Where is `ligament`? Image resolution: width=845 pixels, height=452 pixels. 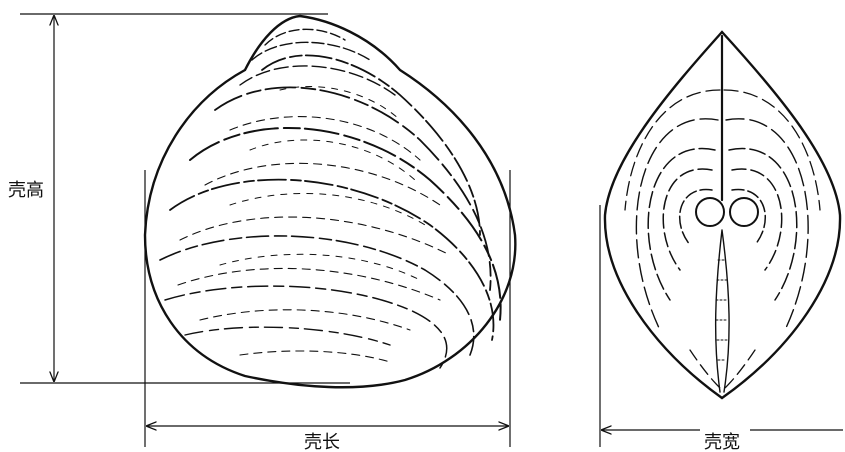
ligament is located at coordinates (722, 311).